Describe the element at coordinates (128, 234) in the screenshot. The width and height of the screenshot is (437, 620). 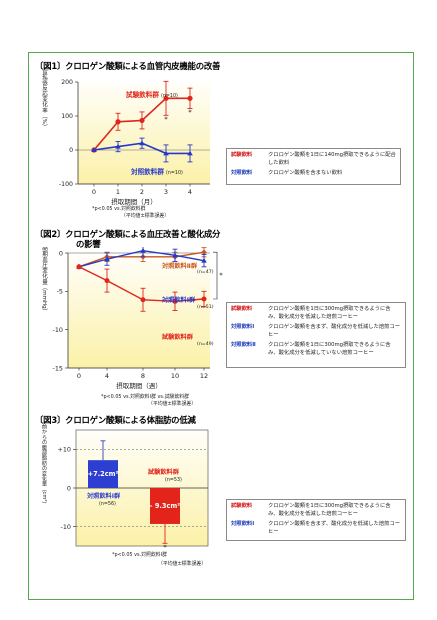
I see `fig2-title-line1: 〔図2〕クロロゲン酸類による血圧改善と酸化成分` at that location.